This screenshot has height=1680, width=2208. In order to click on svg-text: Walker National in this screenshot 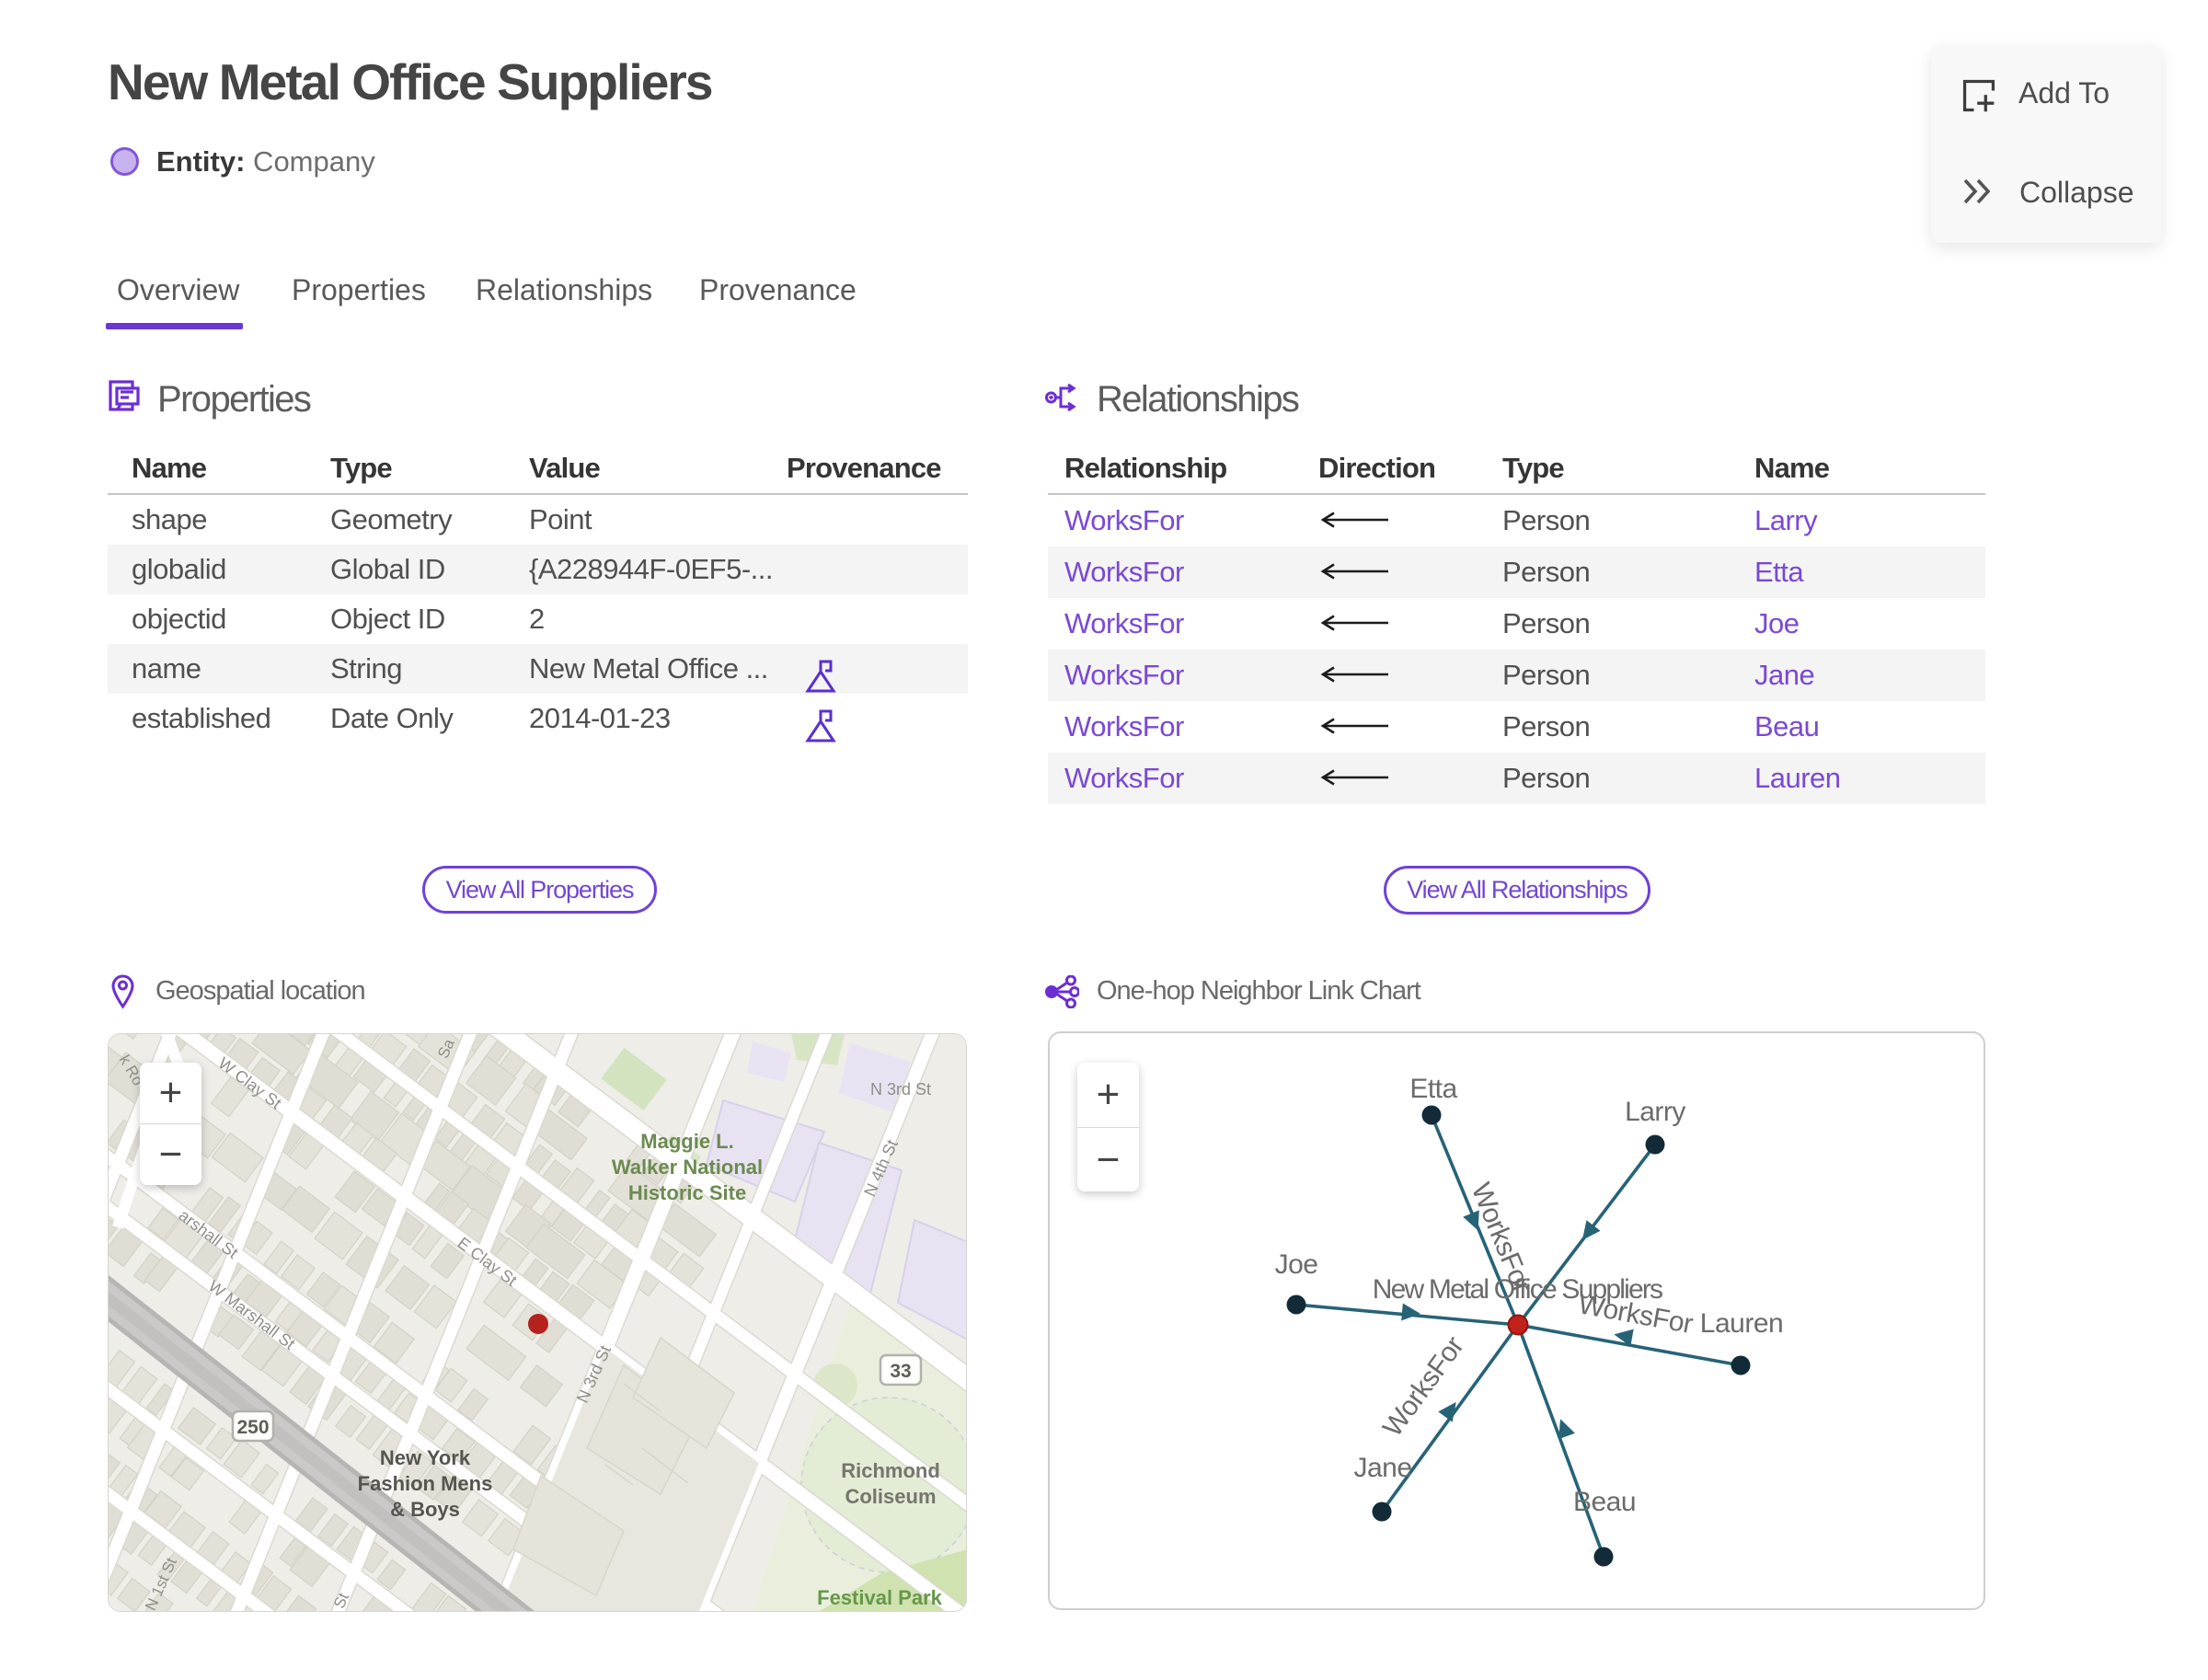, I will do `click(687, 1167)`.